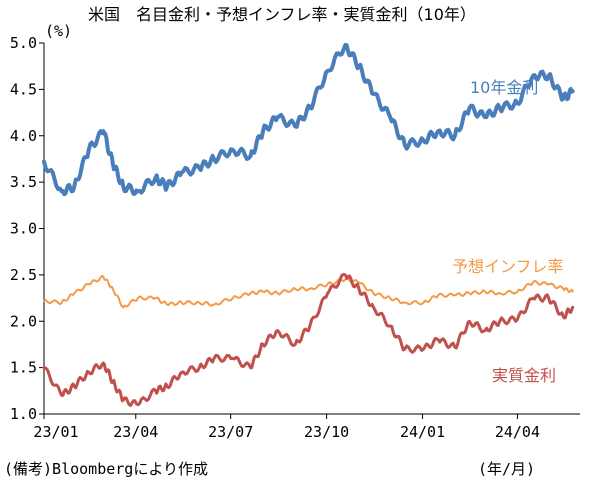 The width and height of the screenshot is (606, 490). I want to click on y-tick-label: 1.5, so click(23, 368).